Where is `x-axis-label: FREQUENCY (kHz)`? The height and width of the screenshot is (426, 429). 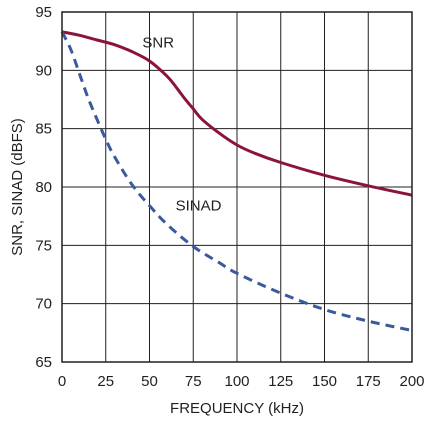
x-axis-label: FREQUENCY (kHz) is located at coordinates (237, 408).